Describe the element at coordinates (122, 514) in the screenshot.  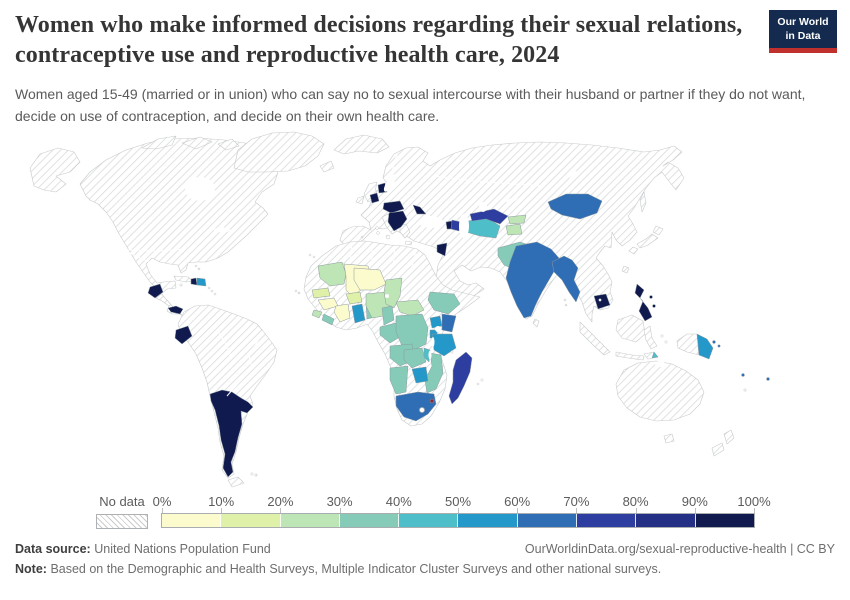
I see `legend-no-data: No data` at that location.